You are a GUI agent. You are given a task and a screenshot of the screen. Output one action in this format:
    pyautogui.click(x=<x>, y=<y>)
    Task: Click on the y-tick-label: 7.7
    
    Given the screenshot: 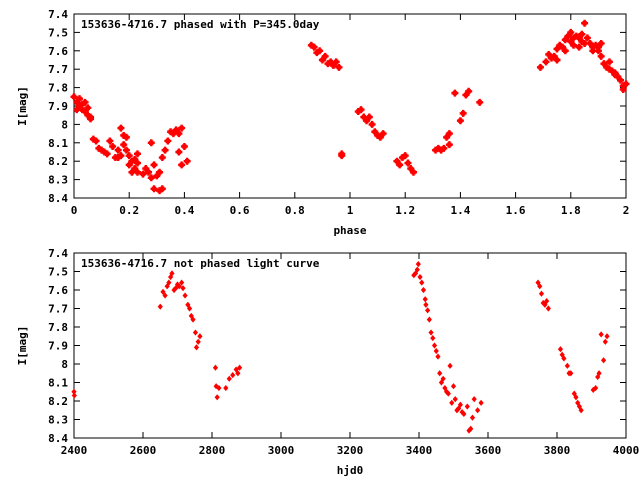 What is the action you would take?
    pyautogui.click(x=58, y=309)
    